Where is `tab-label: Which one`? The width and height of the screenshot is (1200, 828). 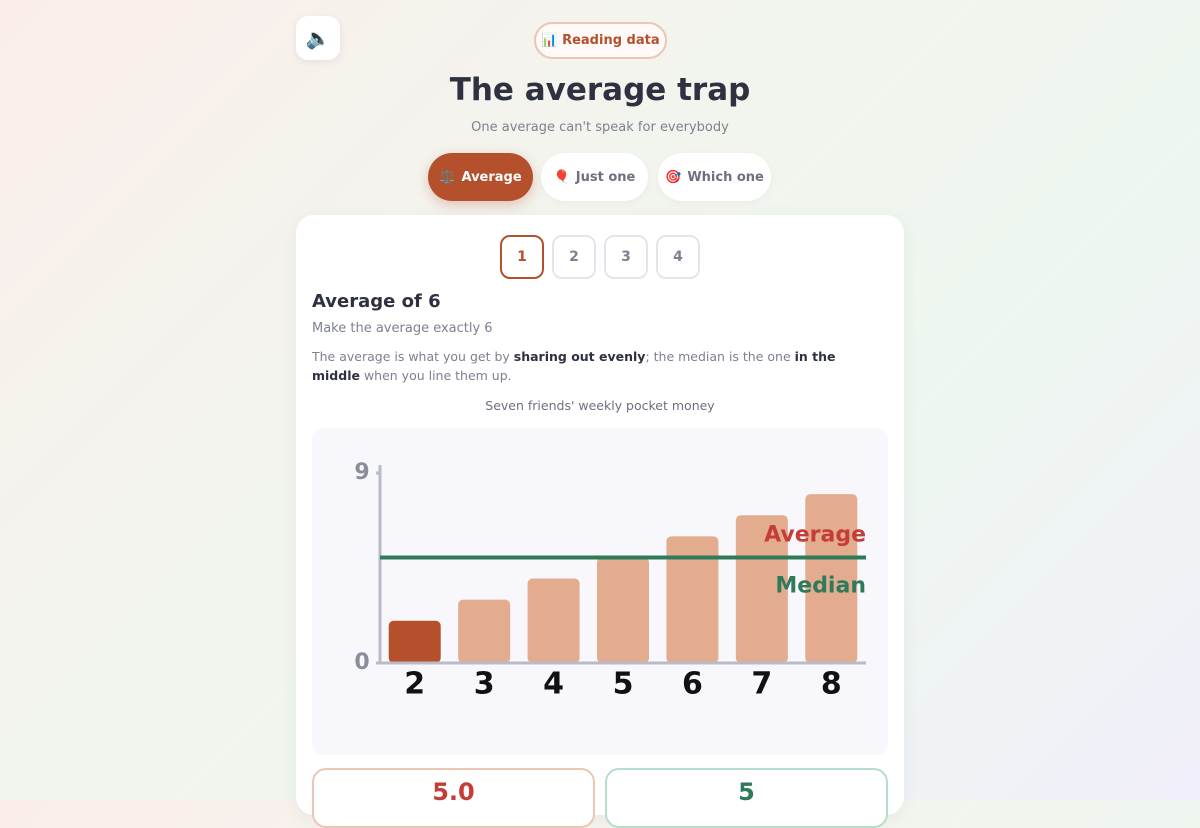
tab-label: Which one is located at coordinates (725, 177).